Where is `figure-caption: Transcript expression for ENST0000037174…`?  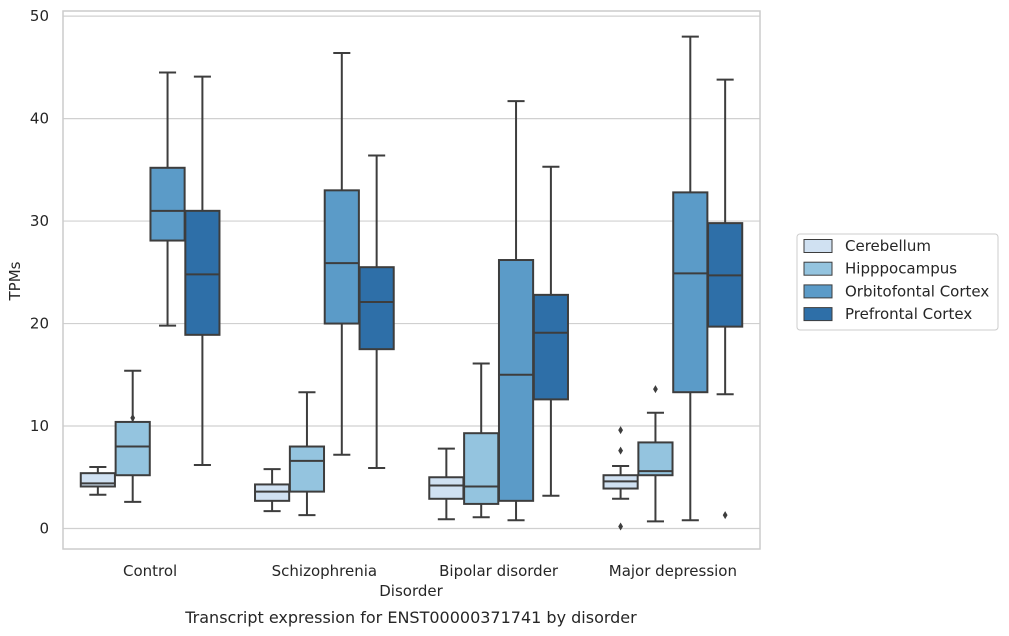 figure-caption: Transcript expression for ENST0000037174… is located at coordinates (410, 617).